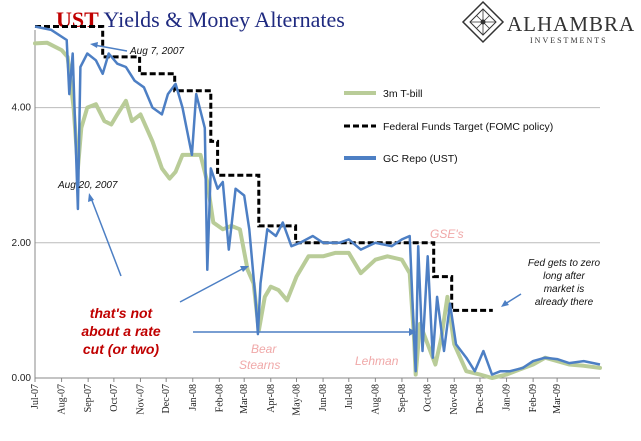 The image size is (641, 441). Describe the element at coordinates (480, 398) in the screenshot. I see `x-tick-label-17: Dec-08` at that location.